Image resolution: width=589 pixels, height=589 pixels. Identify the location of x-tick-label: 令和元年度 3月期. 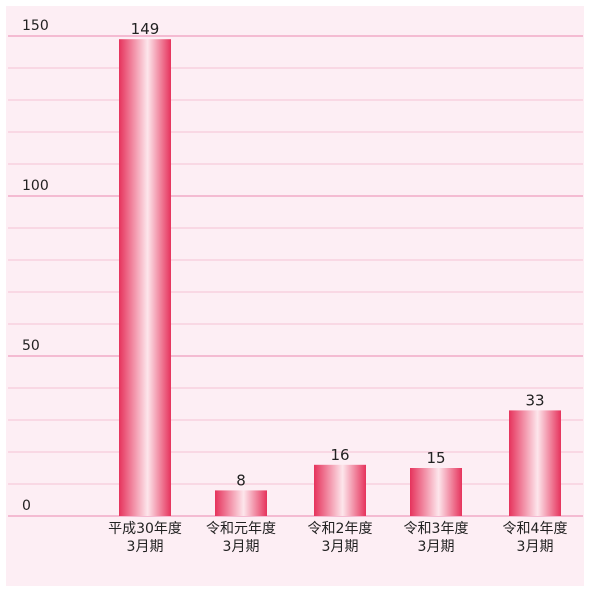
(241, 538).